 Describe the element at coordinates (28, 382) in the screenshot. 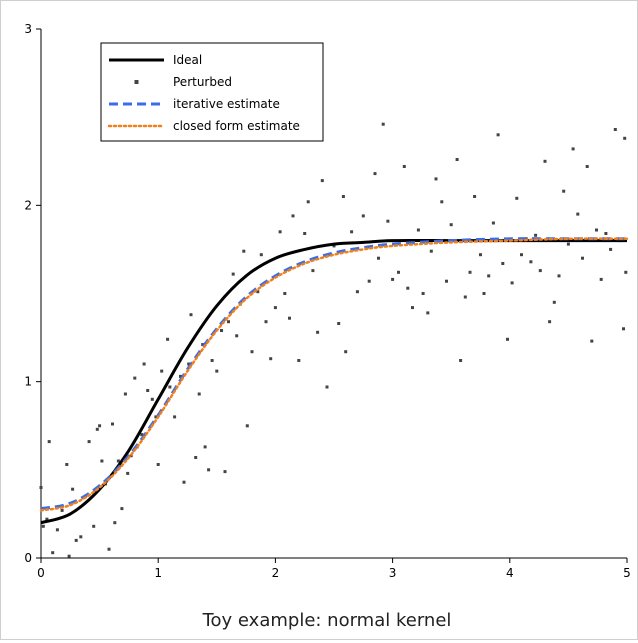

I see `y-tick-label: 1` at that location.